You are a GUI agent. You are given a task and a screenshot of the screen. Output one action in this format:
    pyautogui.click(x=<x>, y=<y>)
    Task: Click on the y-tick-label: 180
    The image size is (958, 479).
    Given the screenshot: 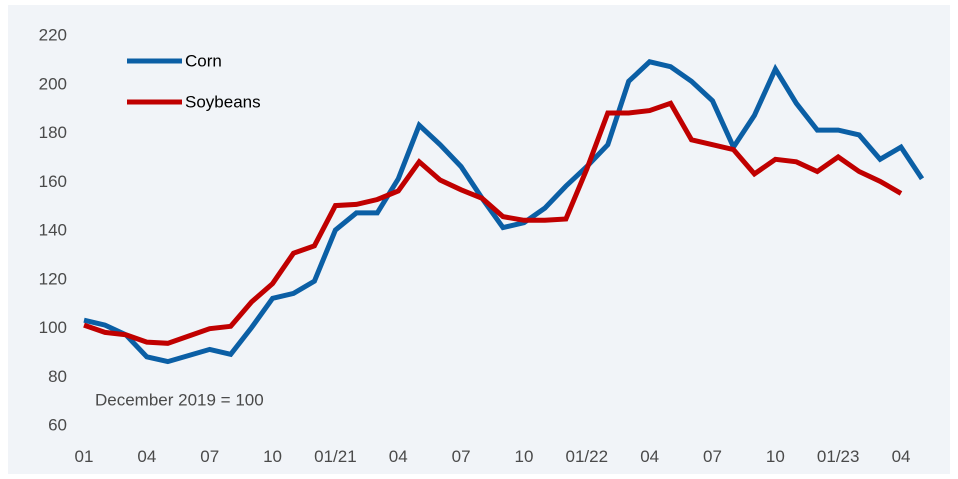 What is the action you would take?
    pyautogui.click(x=53, y=132)
    